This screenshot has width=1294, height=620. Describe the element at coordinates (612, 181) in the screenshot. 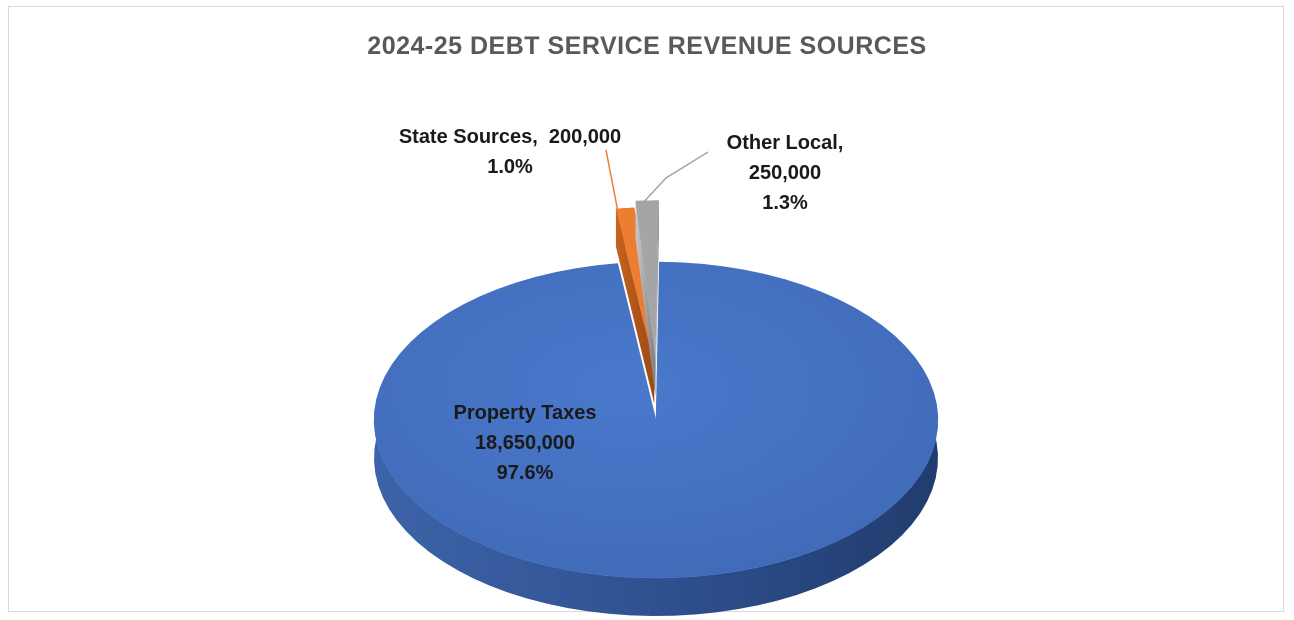

I see `leader-line-state-sources` at that location.